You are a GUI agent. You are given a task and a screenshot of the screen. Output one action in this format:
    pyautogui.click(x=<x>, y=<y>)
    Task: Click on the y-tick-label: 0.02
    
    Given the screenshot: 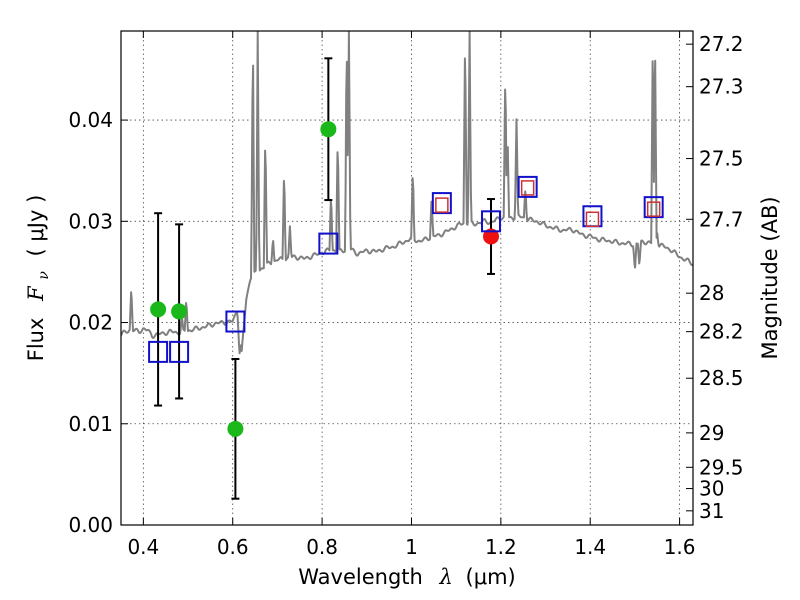 What is the action you would take?
    pyautogui.click(x=90, y=323)
    